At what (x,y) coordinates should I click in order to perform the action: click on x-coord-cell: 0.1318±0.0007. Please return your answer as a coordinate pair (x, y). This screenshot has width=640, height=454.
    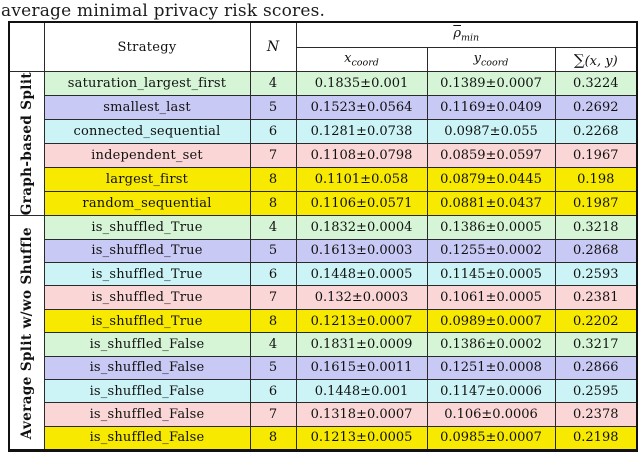
    Looking at the image, I should click on (361, 414).